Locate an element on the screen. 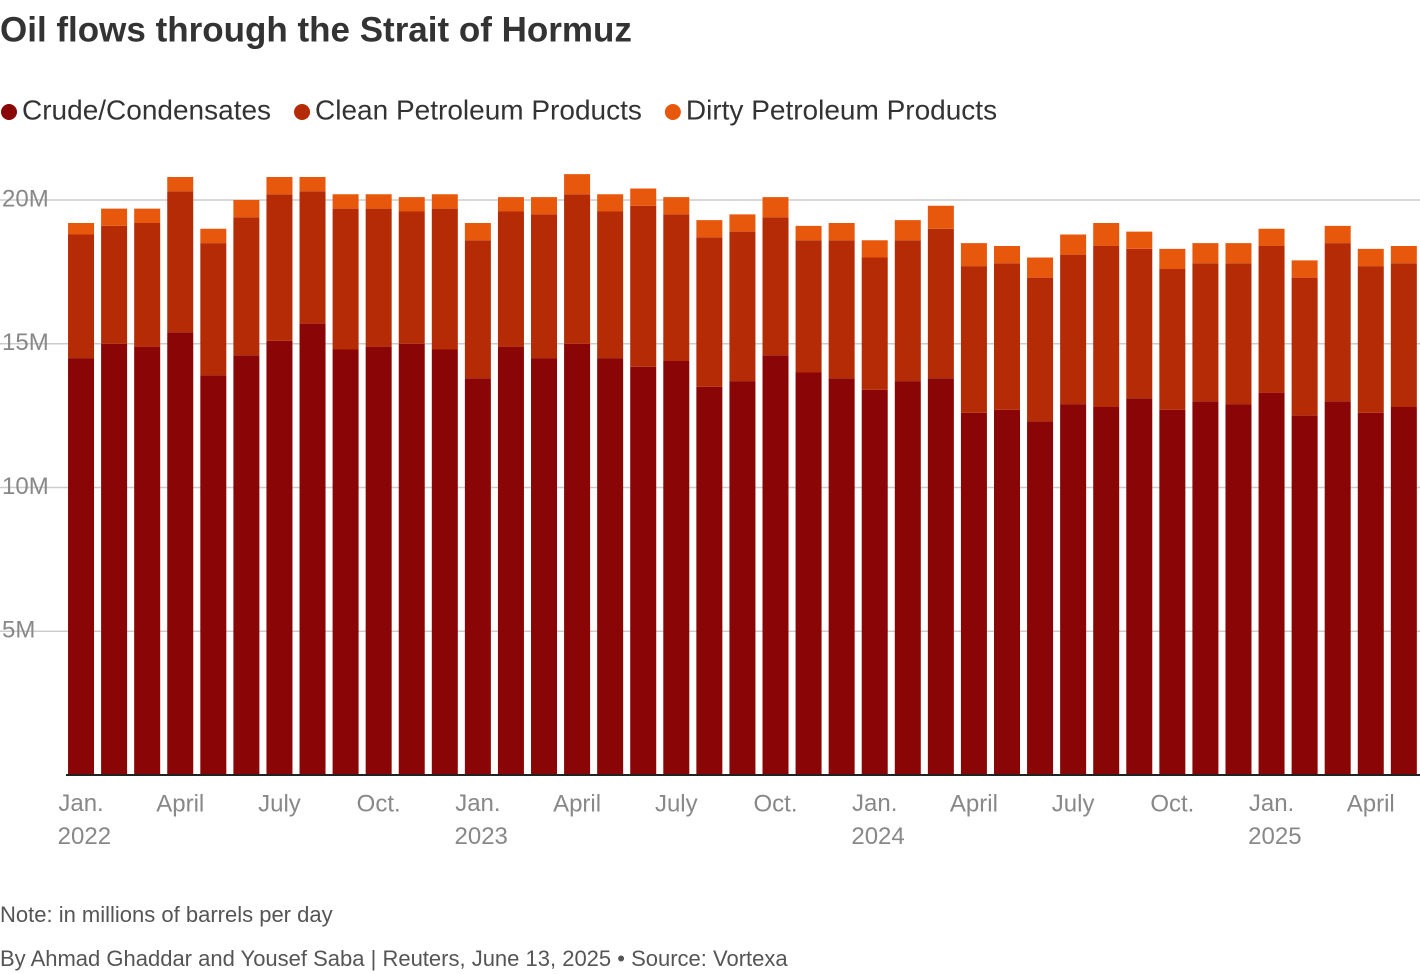 This screenshot has height=974, width=1420. note: Note: in millions of barrels per day is located at coordinates (166, 914).